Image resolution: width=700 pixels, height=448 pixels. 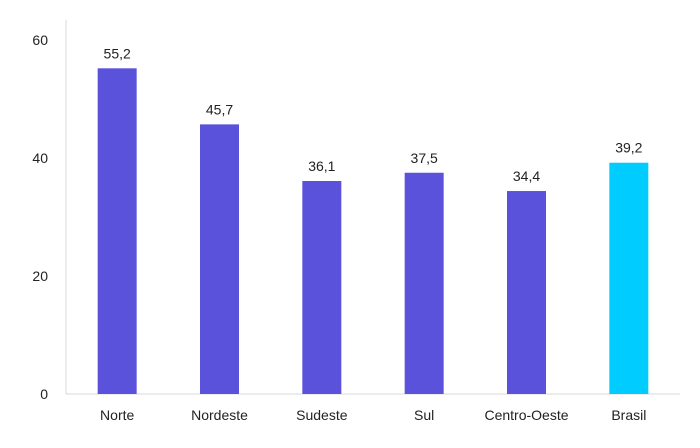 What do you see at coordinates (322, 415) in the screenshot?
I see `x-tick-label: Sudeste` at bounding box center [322, 415].